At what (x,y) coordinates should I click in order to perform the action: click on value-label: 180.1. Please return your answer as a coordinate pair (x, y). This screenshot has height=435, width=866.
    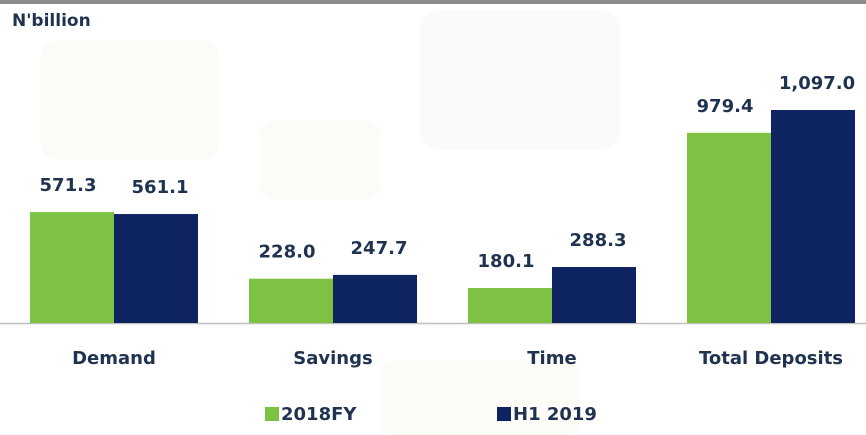
    Looking at the image, I should click on (506, 261).